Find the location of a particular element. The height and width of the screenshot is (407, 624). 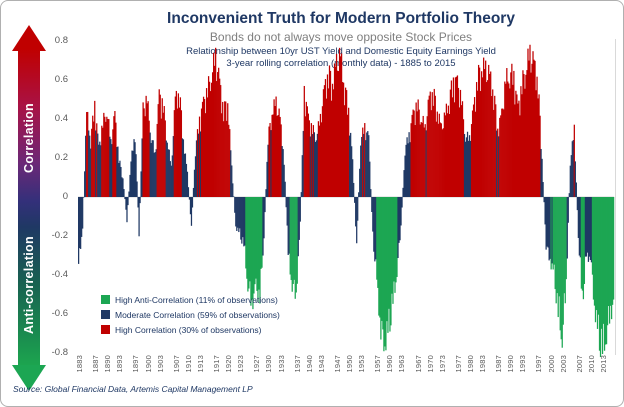

x-axis-tick-label: 1940 is located at coordinates (309, 364).